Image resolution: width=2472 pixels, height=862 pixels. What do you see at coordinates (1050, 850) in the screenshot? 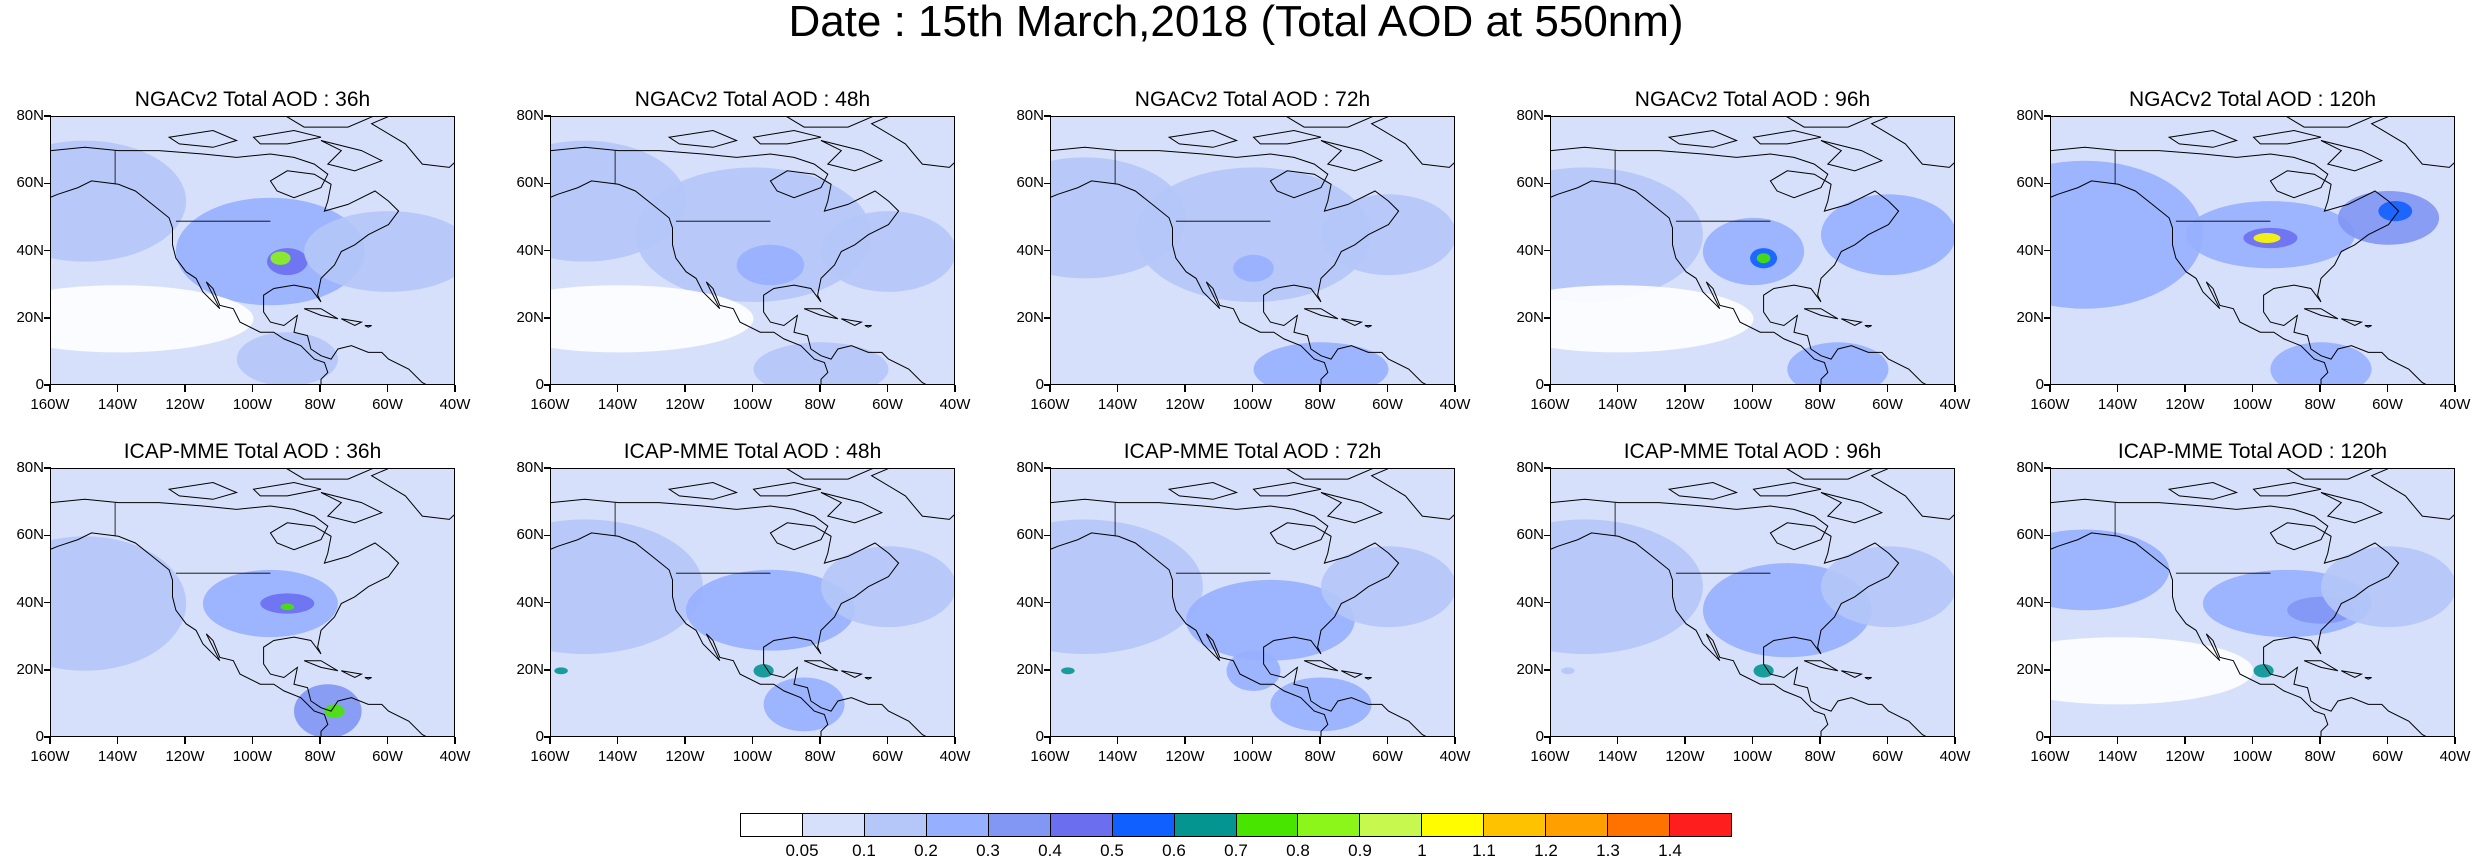
I see `colorbar-label: 0.4` at bounding box center [1050, 850].